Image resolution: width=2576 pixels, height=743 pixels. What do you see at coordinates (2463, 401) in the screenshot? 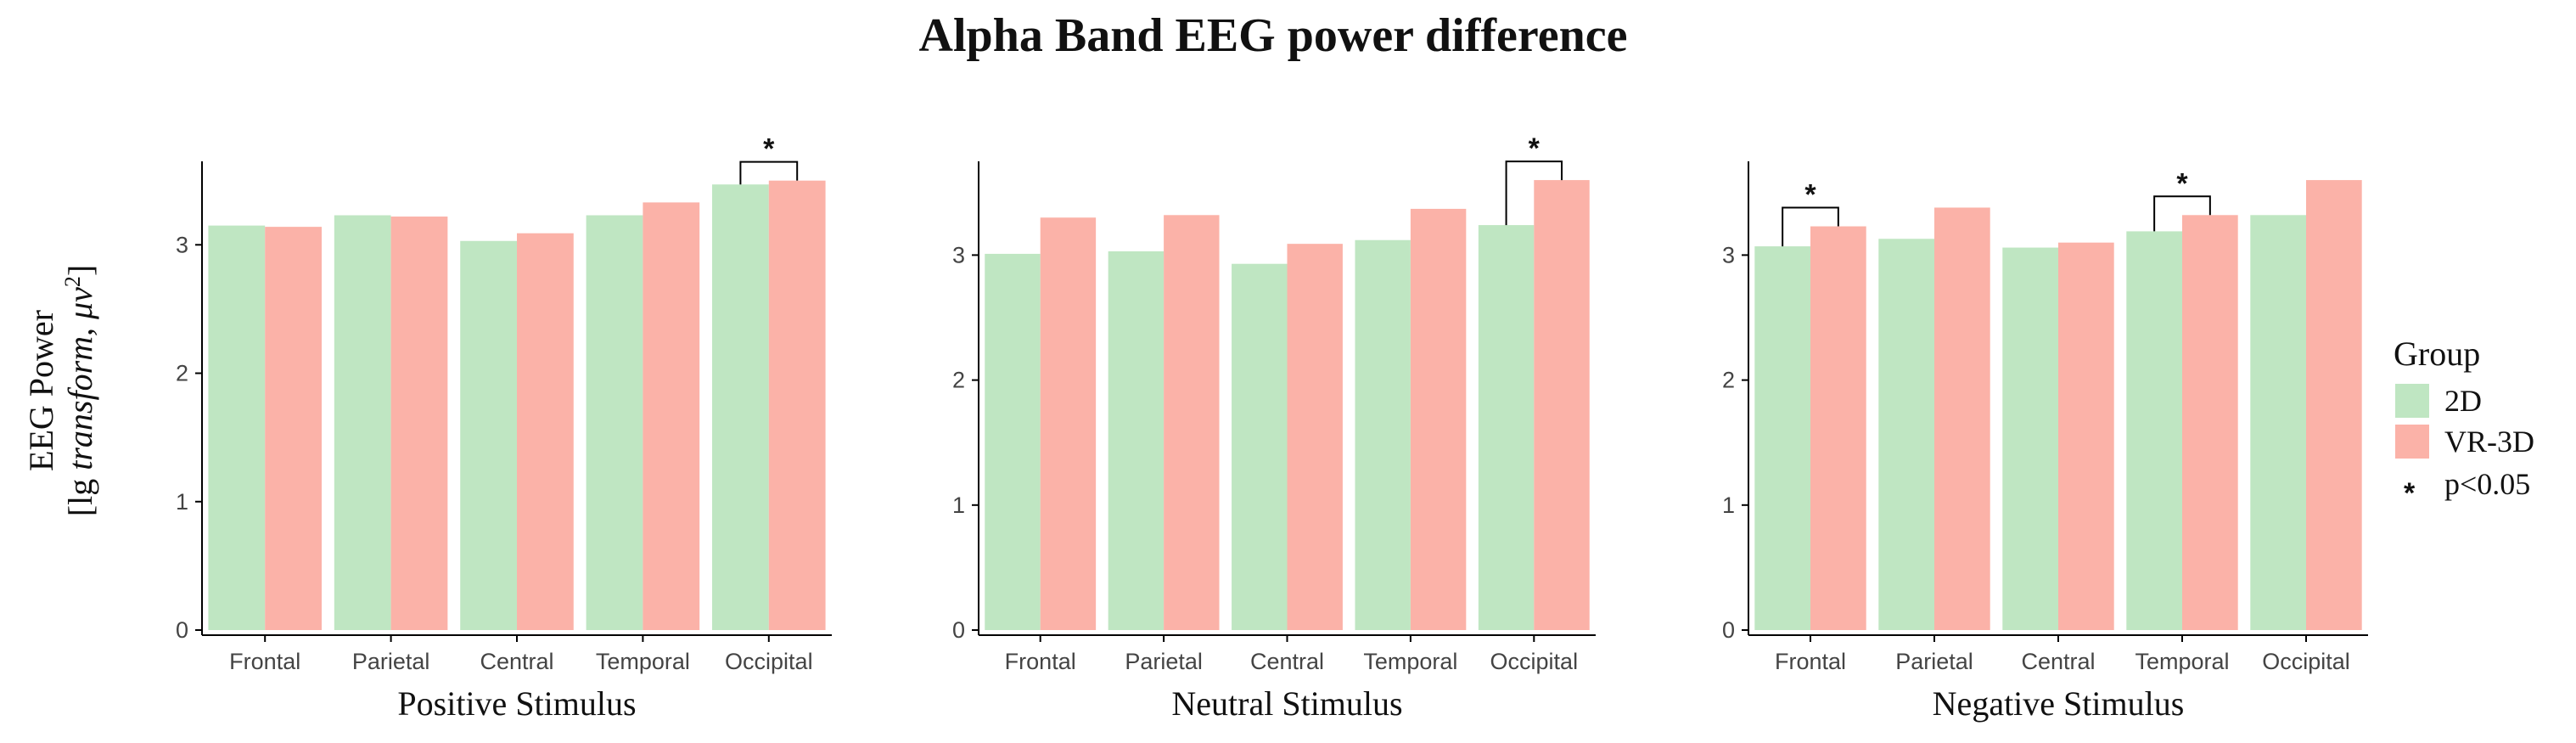
I see `legend-label-2d: 2D` at bounding box center [2463, 401].